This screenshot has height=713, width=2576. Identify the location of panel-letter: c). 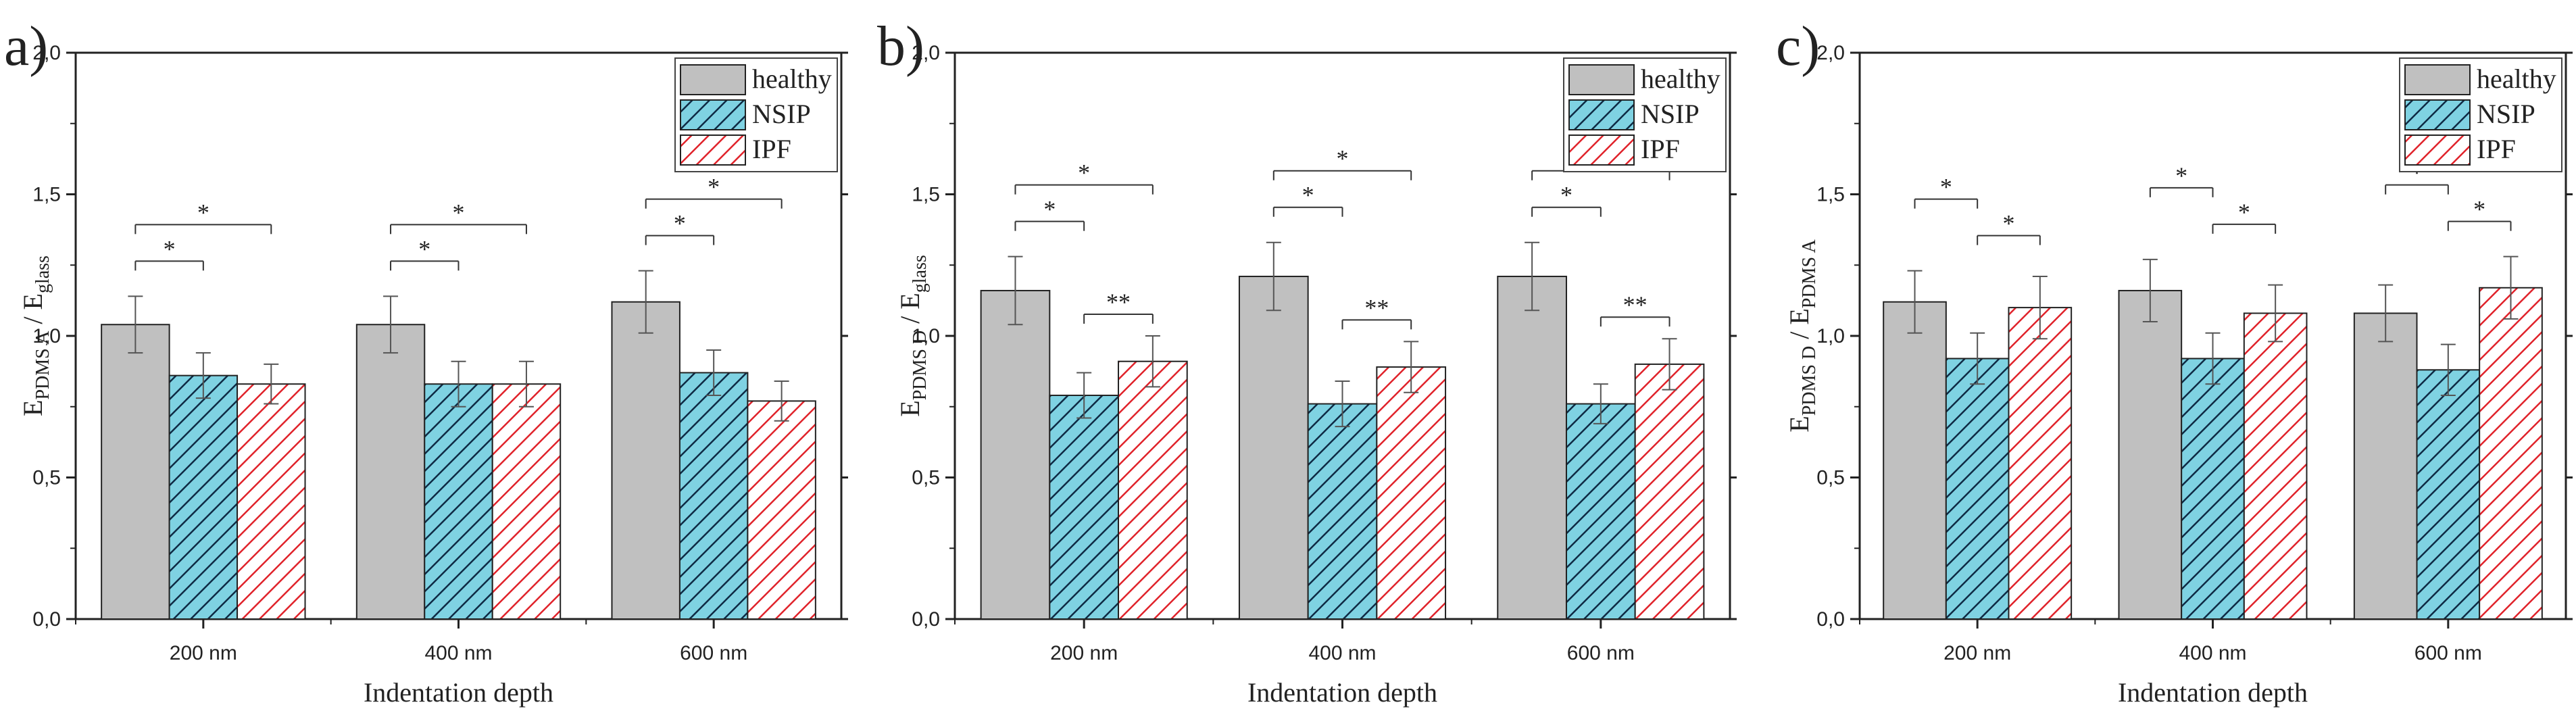
(1798, 46).